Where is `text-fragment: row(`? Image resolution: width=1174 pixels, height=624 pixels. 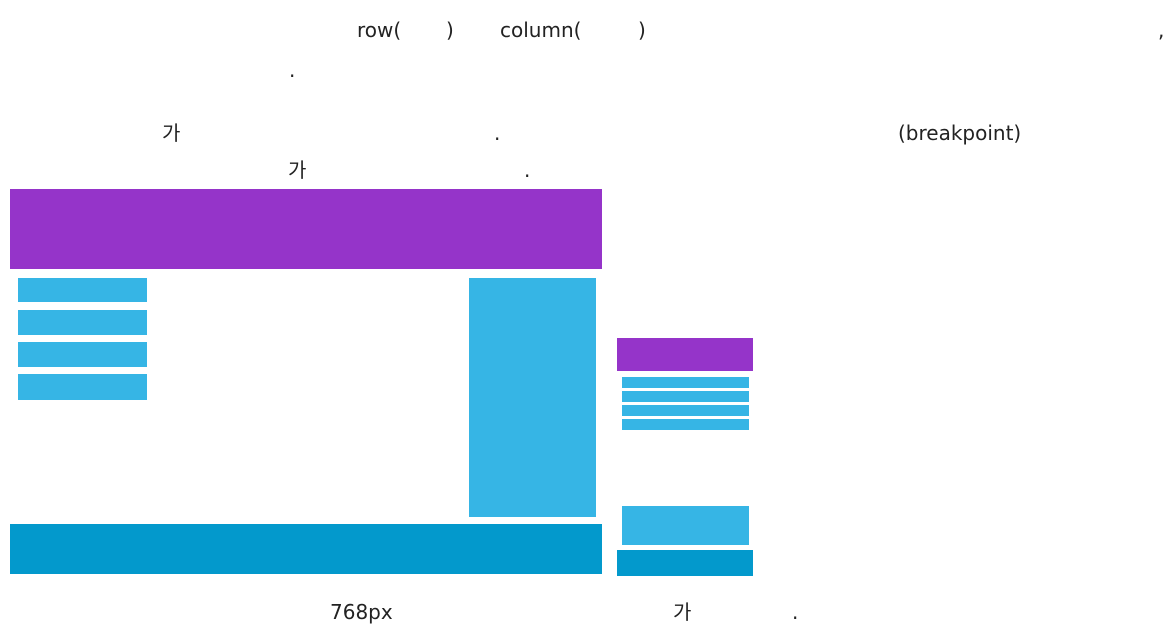
text-fragment: row( is located at coordinates (379, 30).